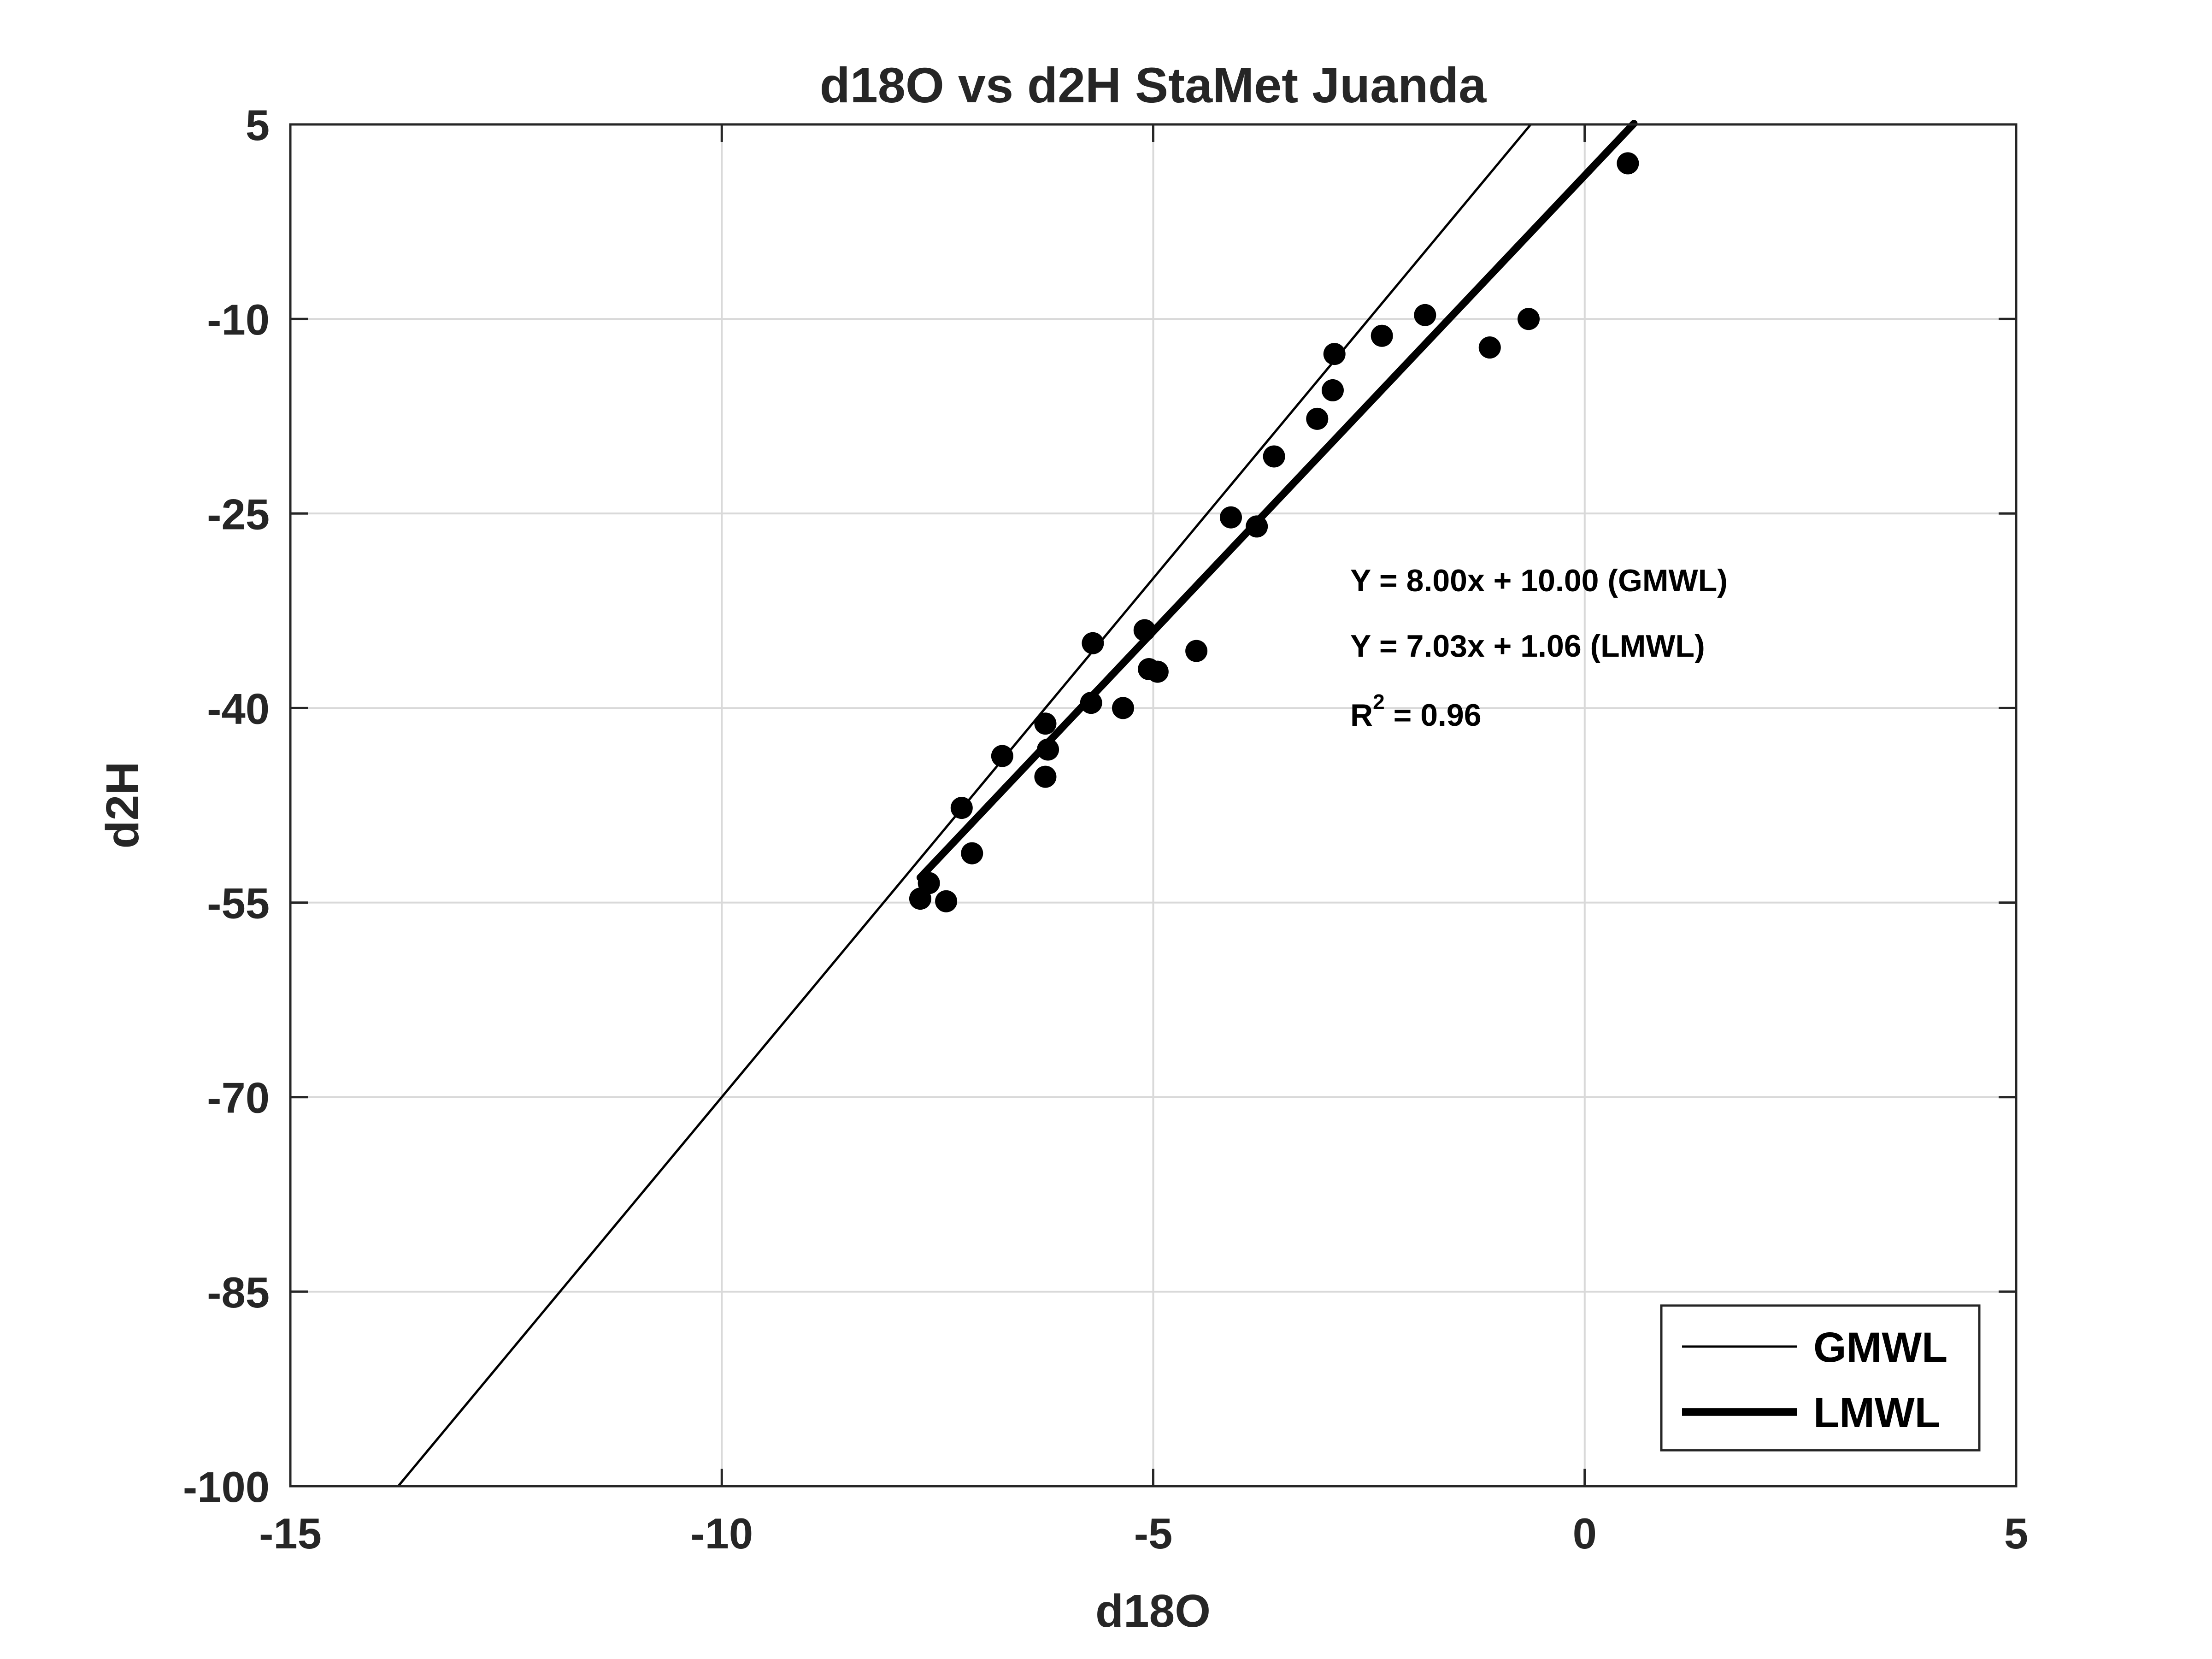 The image size is (2212, 1659). I want to click on chart-title: d18O vs d2H StaMet Juanda, so click(1153, 85).